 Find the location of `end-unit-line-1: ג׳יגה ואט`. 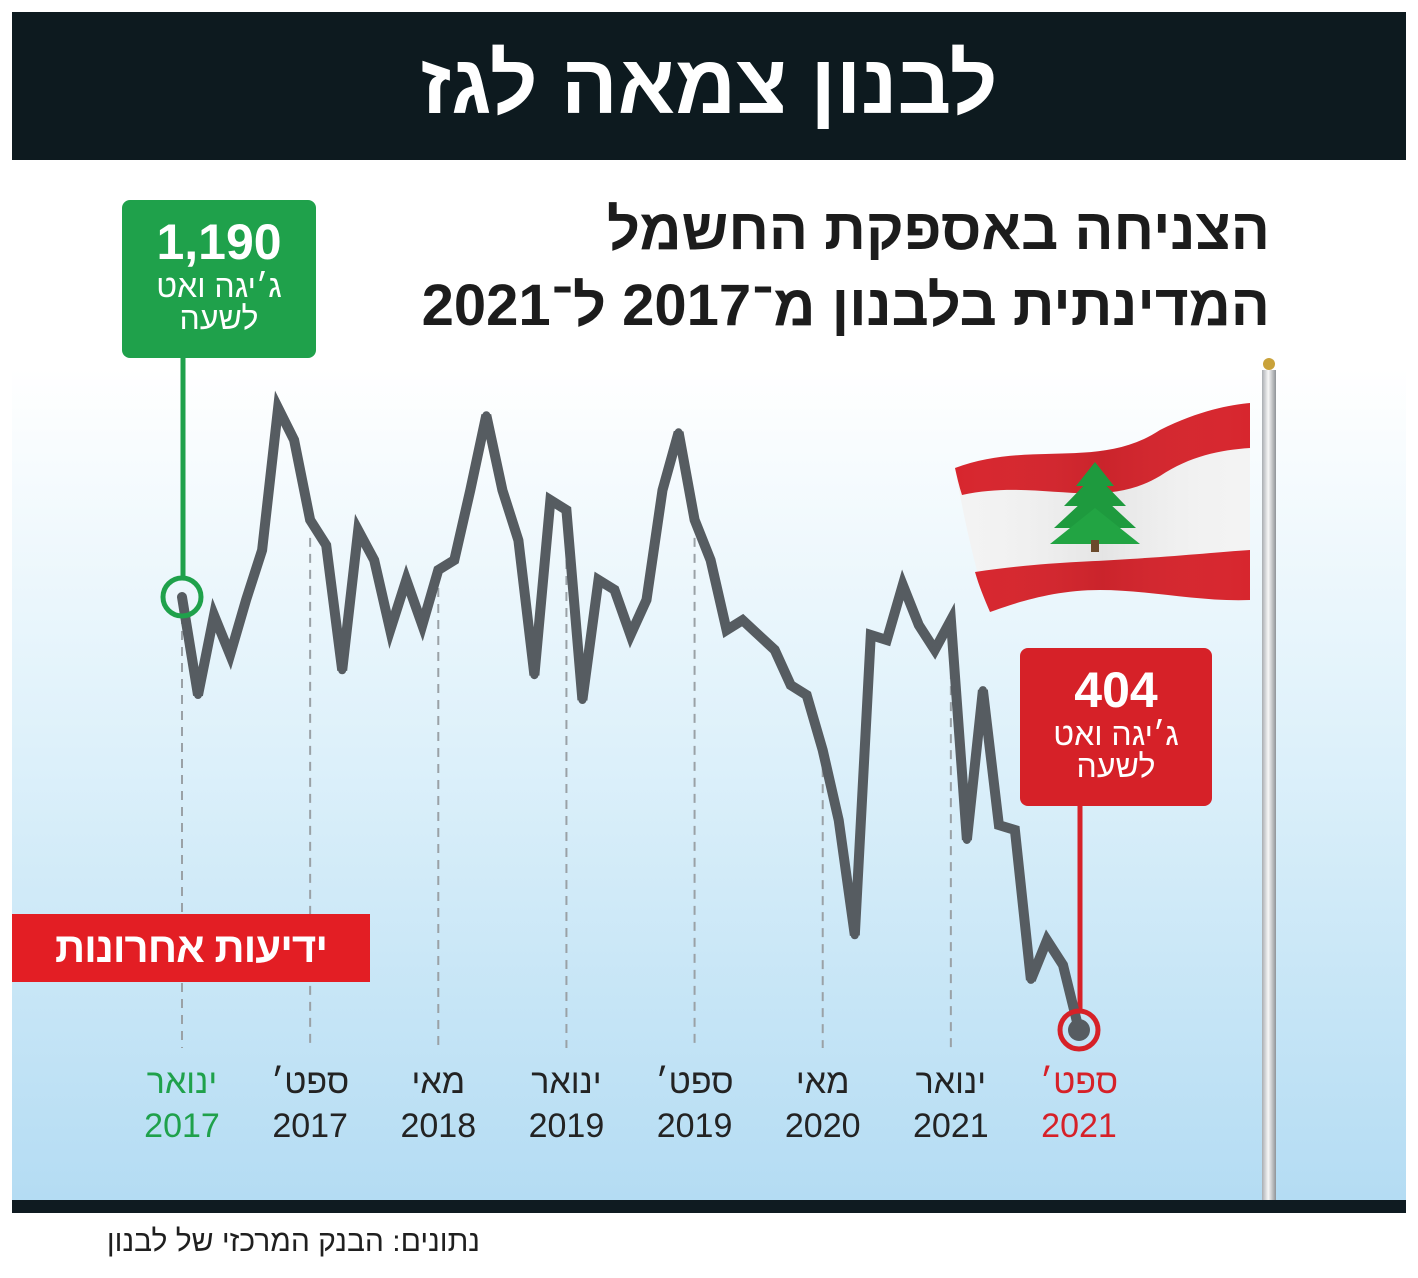

end-unit-line-1: ג׳יגה ואט is located at coordinates (1116, 734).